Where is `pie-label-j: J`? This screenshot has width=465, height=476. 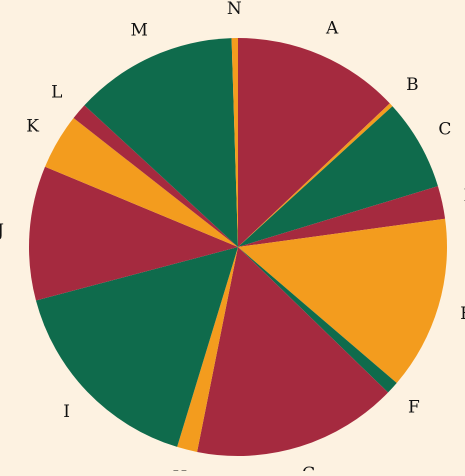 pie-label-j: J is located at coordinates (2, 231).